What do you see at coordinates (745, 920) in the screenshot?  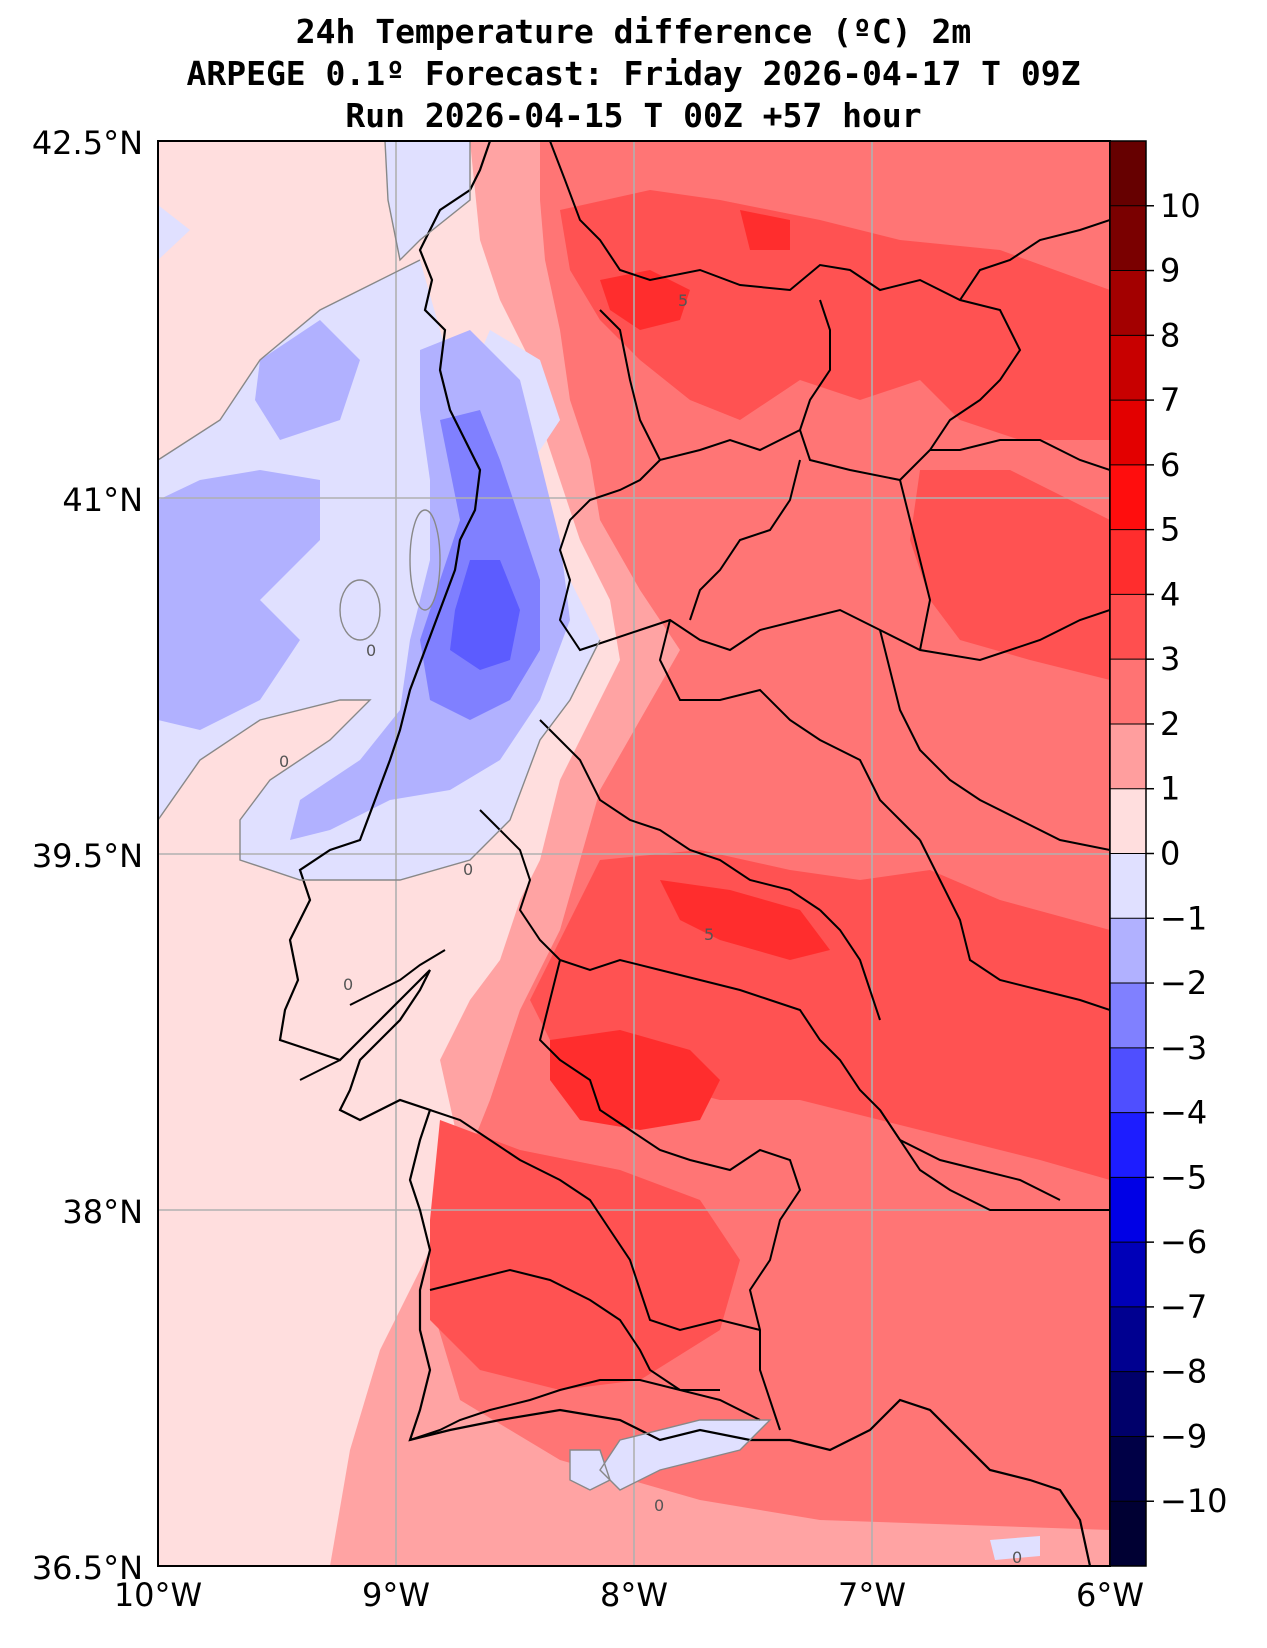 I see `warm-field-4to5-b` at bounding box center [745, 920].